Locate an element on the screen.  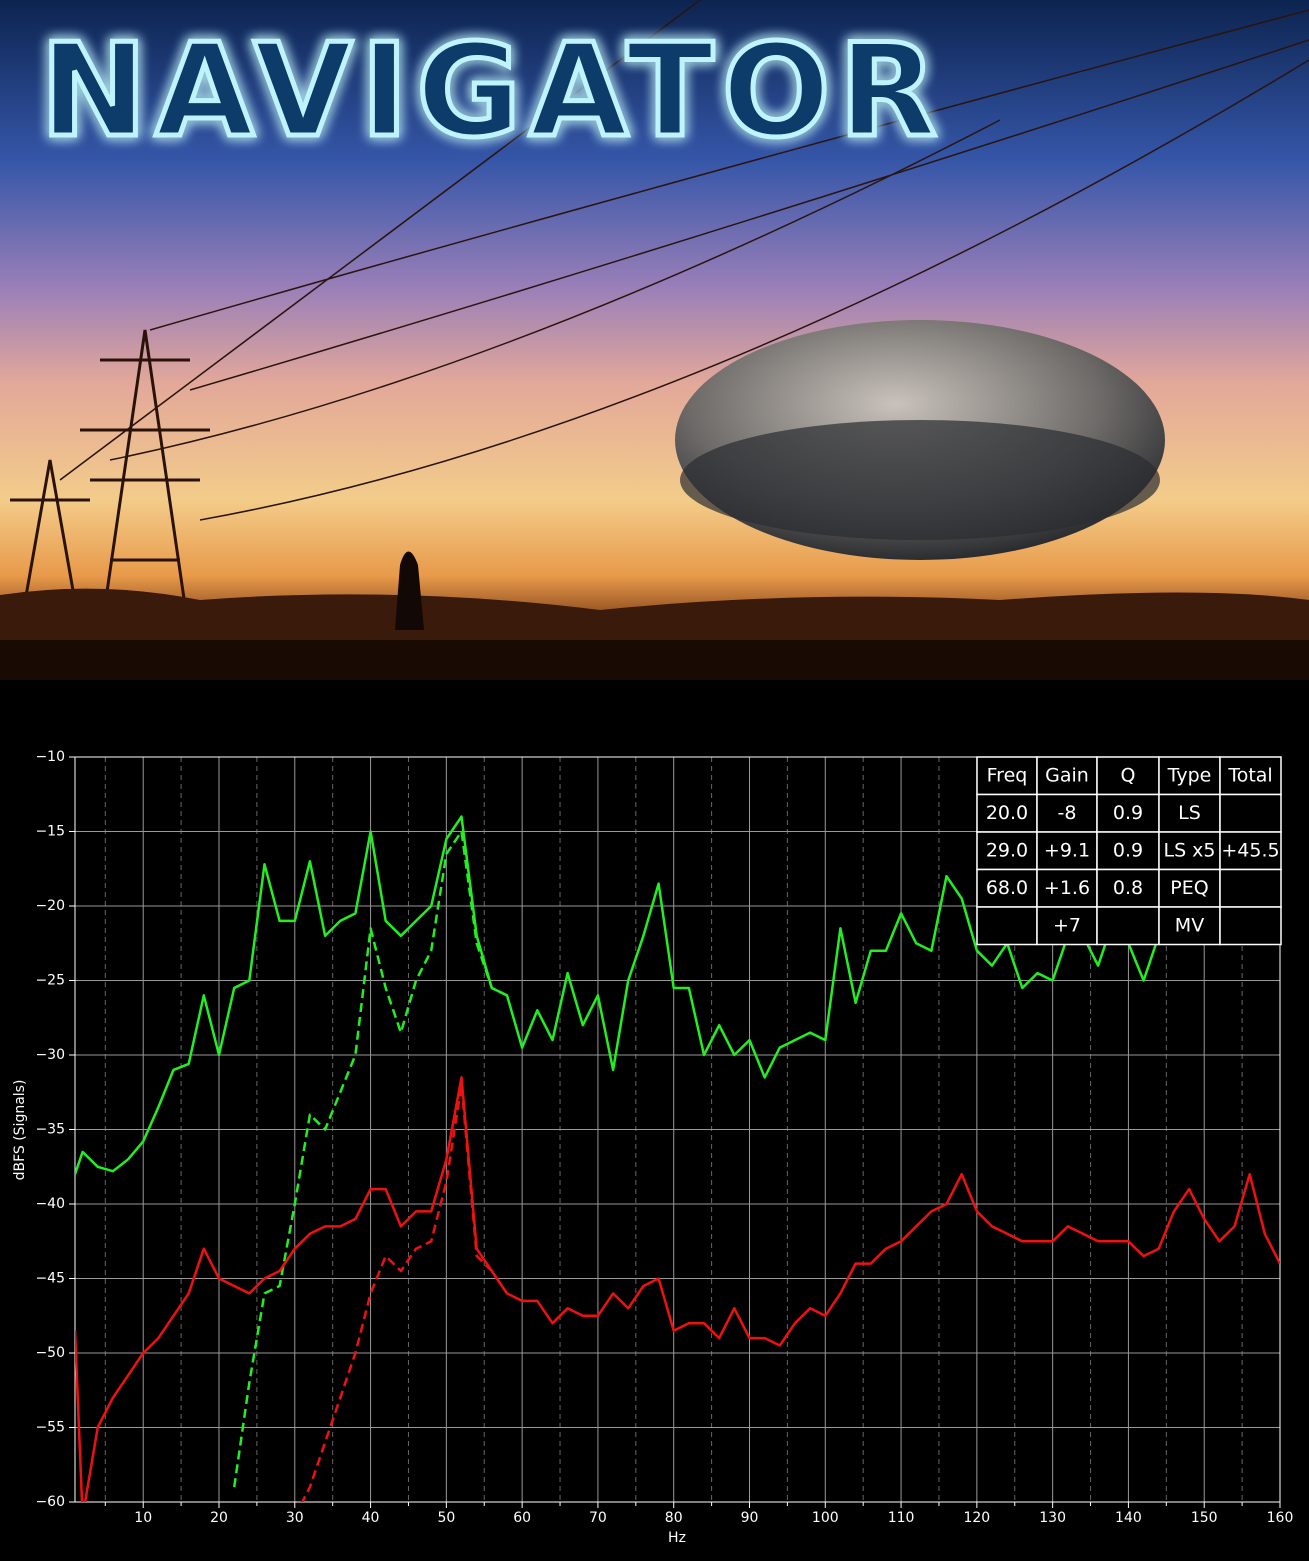
x-tick-label: 160 is located at coordinates (1280, 1518).